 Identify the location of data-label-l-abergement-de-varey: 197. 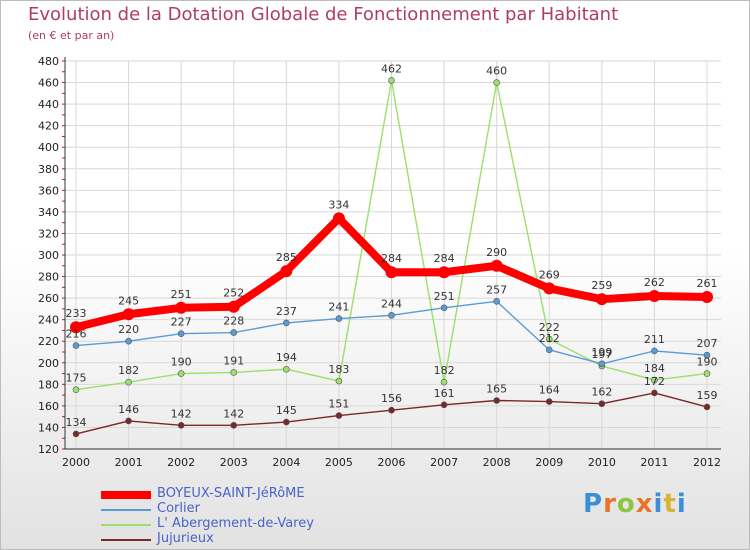
(601, 354).